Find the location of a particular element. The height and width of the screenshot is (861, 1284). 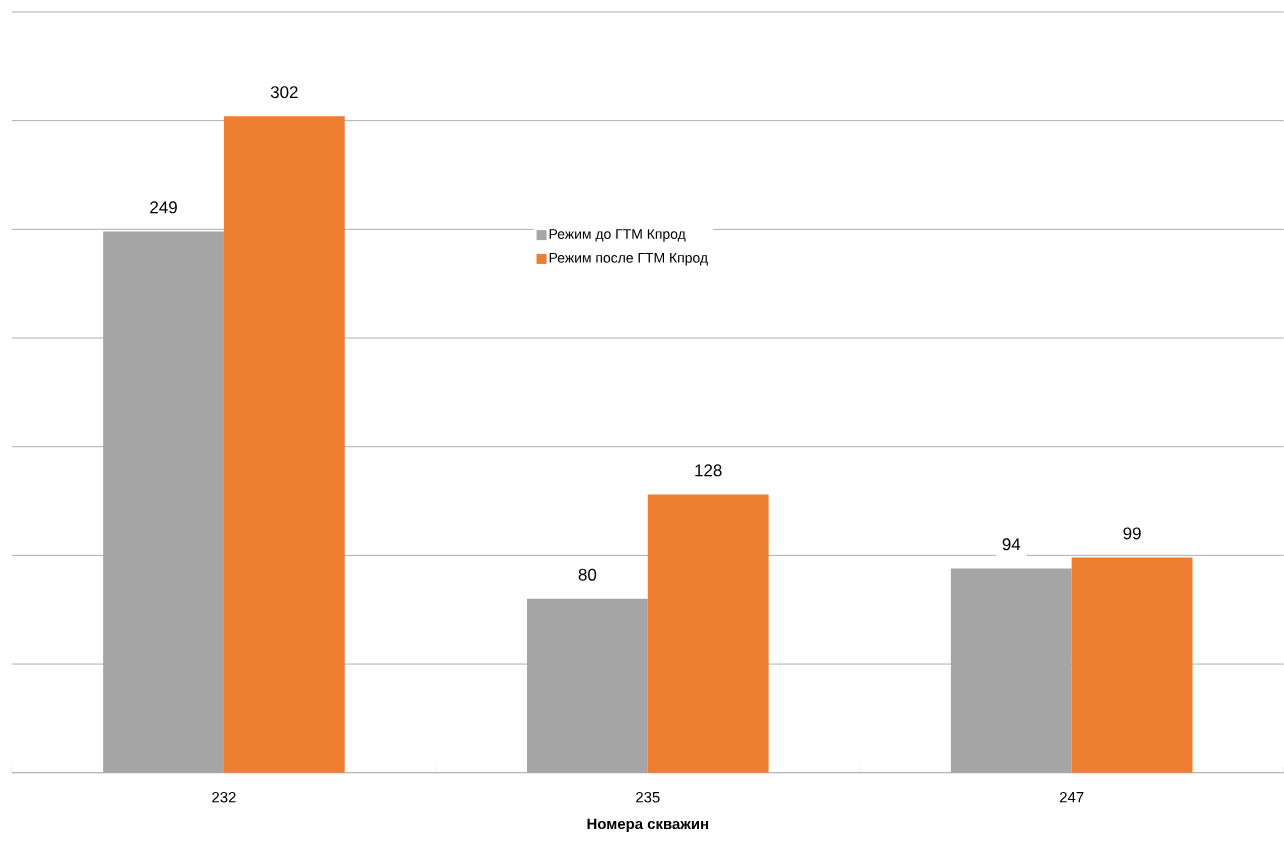

data-label: 302 is located at coordinates (284, 92).